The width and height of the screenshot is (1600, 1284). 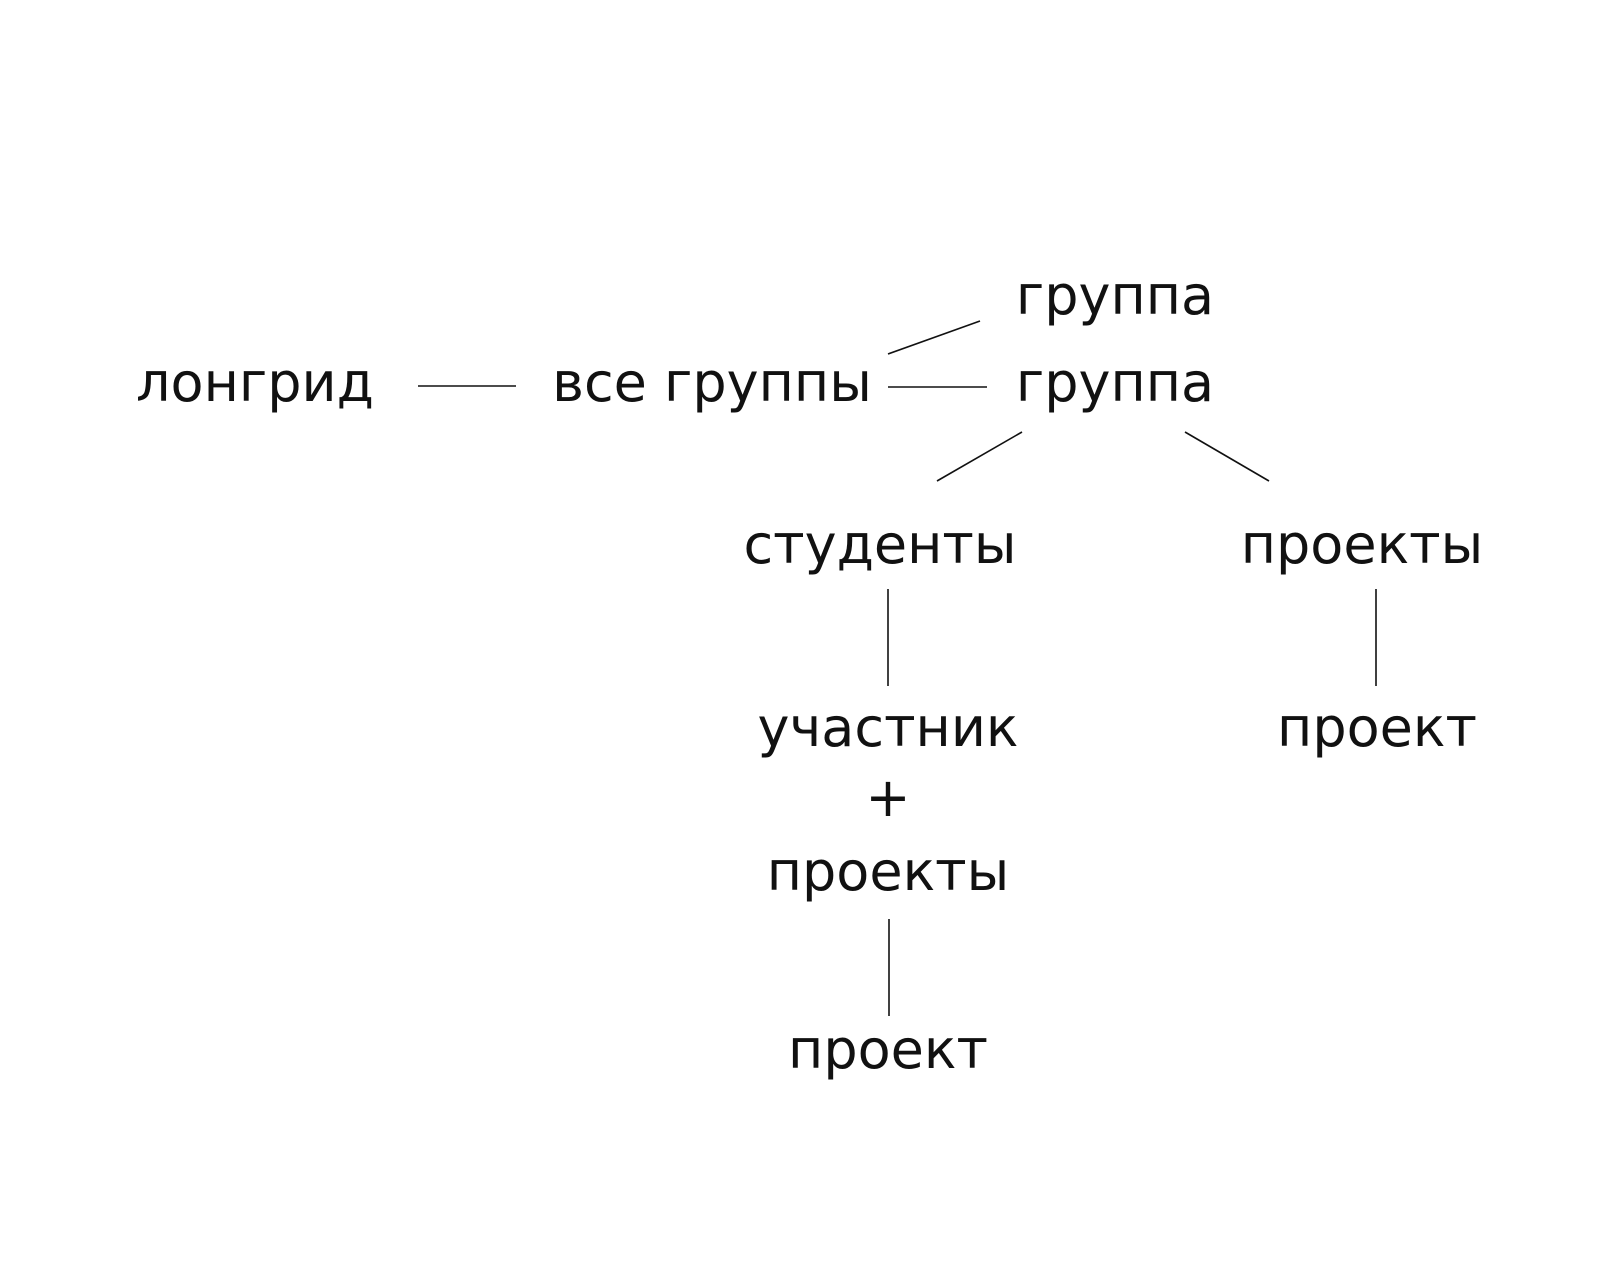 I want to click on node-projects-right: проекты, so click(x=1362, y=544).